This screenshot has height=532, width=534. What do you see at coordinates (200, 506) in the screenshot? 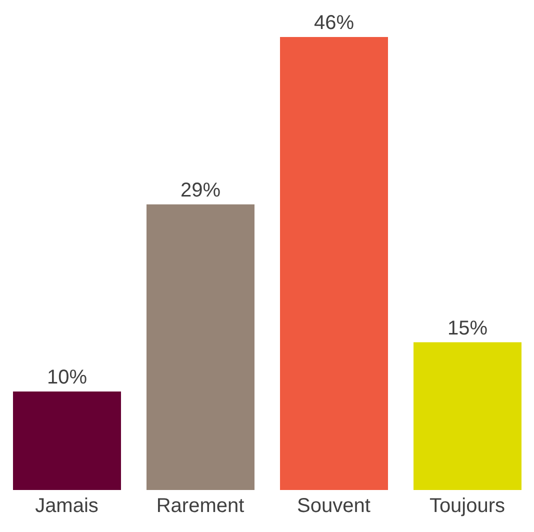
I see `x-tick-label: Rarement` at bounding box center [200, 506].